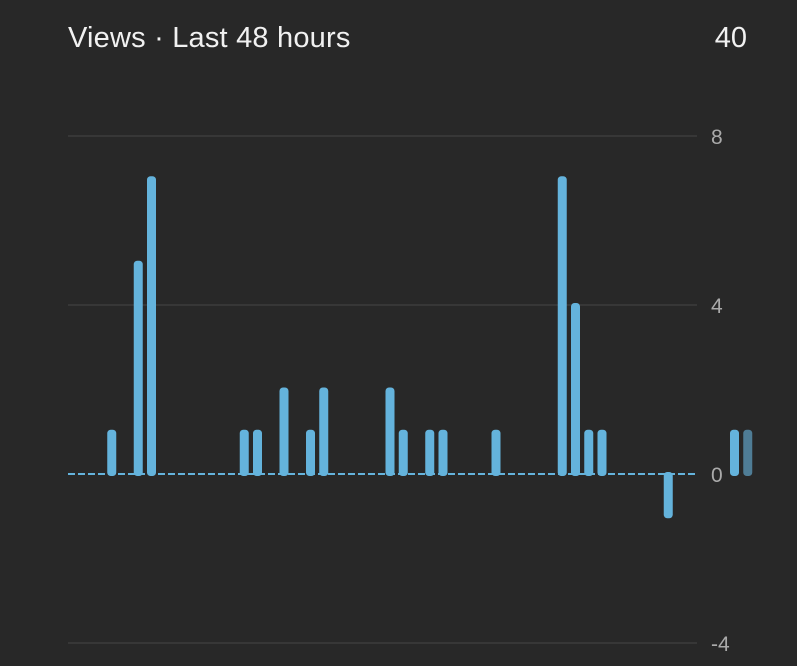 The height and width of the screenshot is (666, 797). I want to click on total-views: 40, so click(730, 38).